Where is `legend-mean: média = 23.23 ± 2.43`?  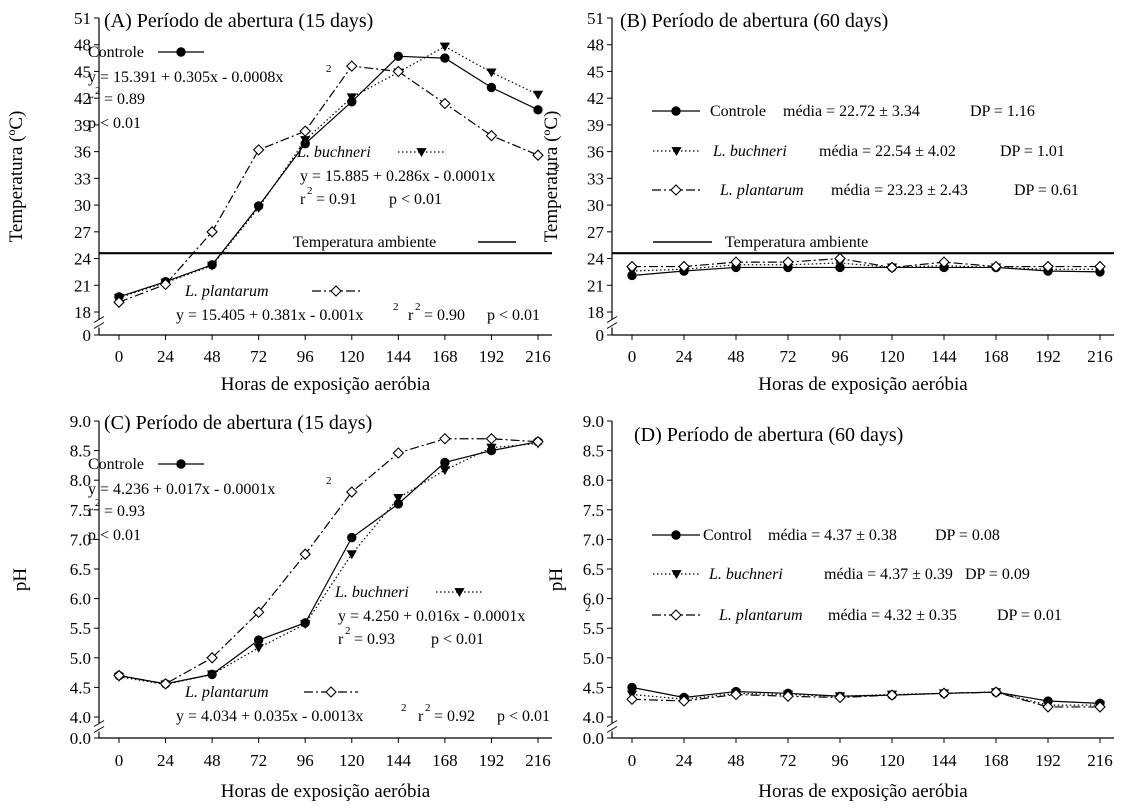
legend-mean: média = 23.23 ± 2.43 is located at coordinates (899, 190).